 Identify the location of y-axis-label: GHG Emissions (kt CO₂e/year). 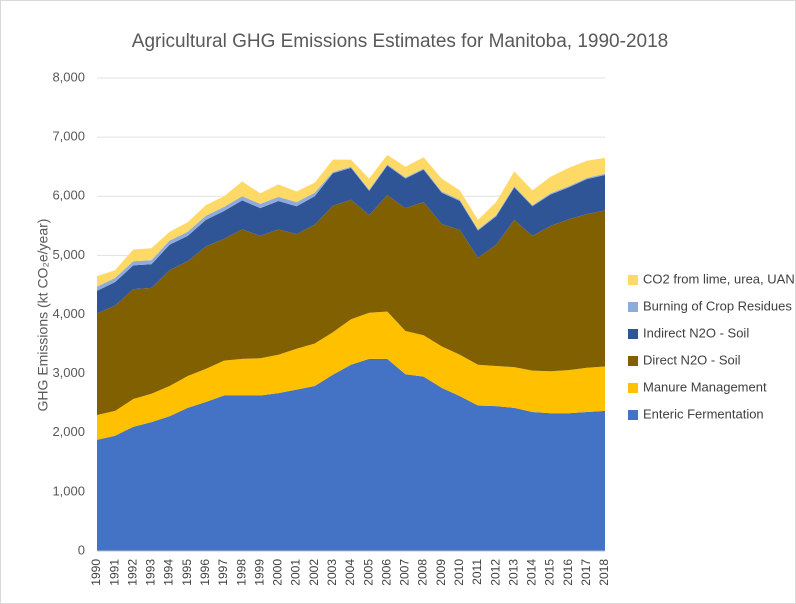
(43, 315).